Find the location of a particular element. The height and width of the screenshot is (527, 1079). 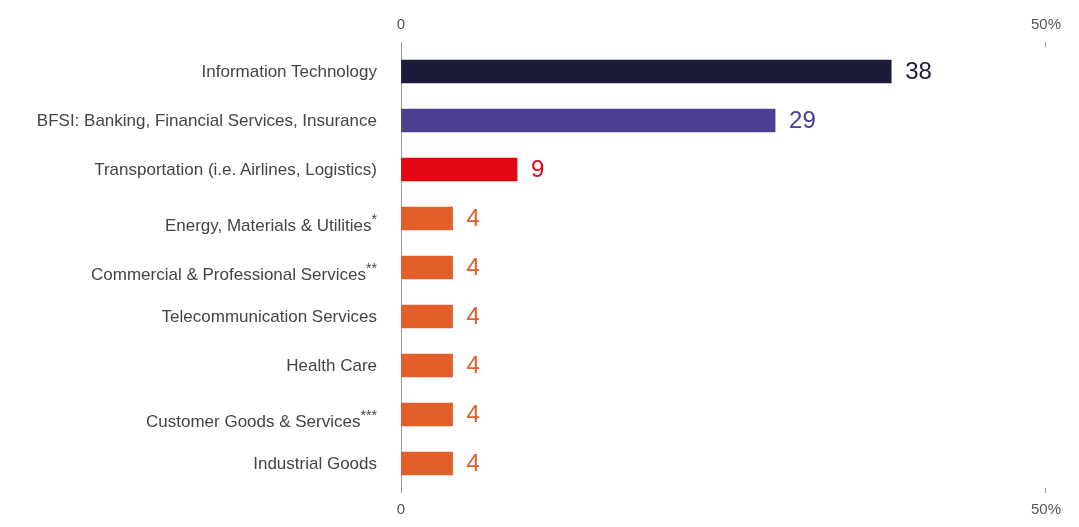

y-tick-label: Customer Goods & Services$^{***}$ is located at coordinates (261, 419).